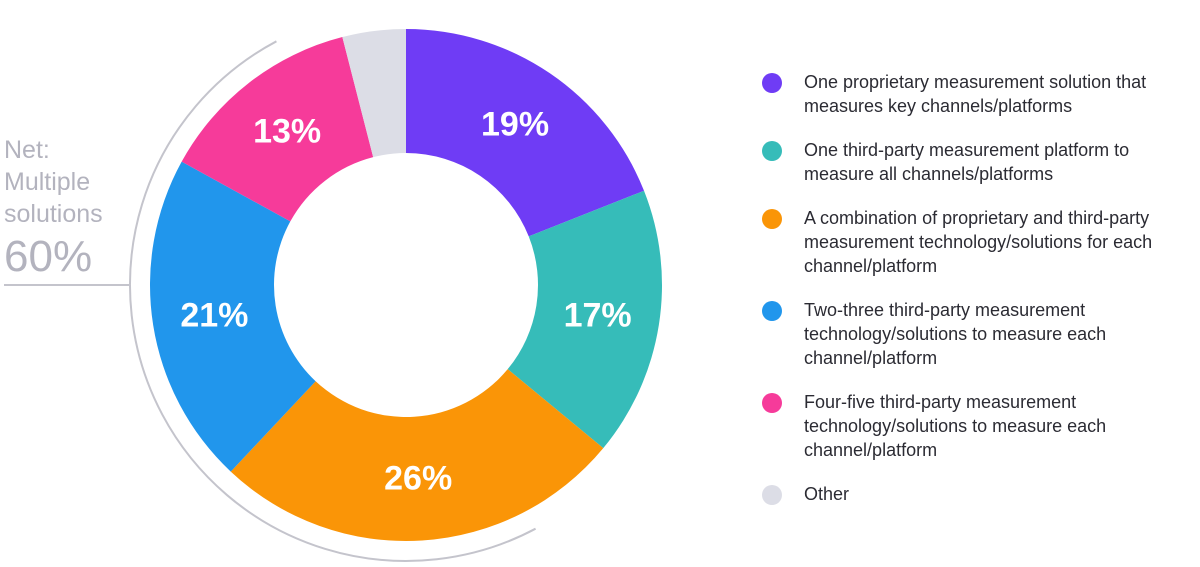 This screenshot has width=1200, height=567. Describe the element at coordinates (598, 315) in the screenshot. I see `slice-value-label: 17%` at that location.